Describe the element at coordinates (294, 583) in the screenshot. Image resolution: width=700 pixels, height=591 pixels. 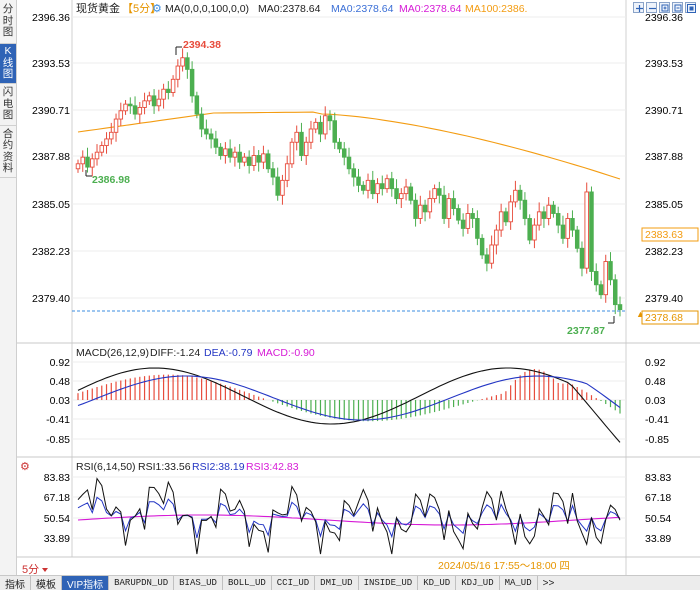
I see `tab-cci: CCI_UD` at that location.